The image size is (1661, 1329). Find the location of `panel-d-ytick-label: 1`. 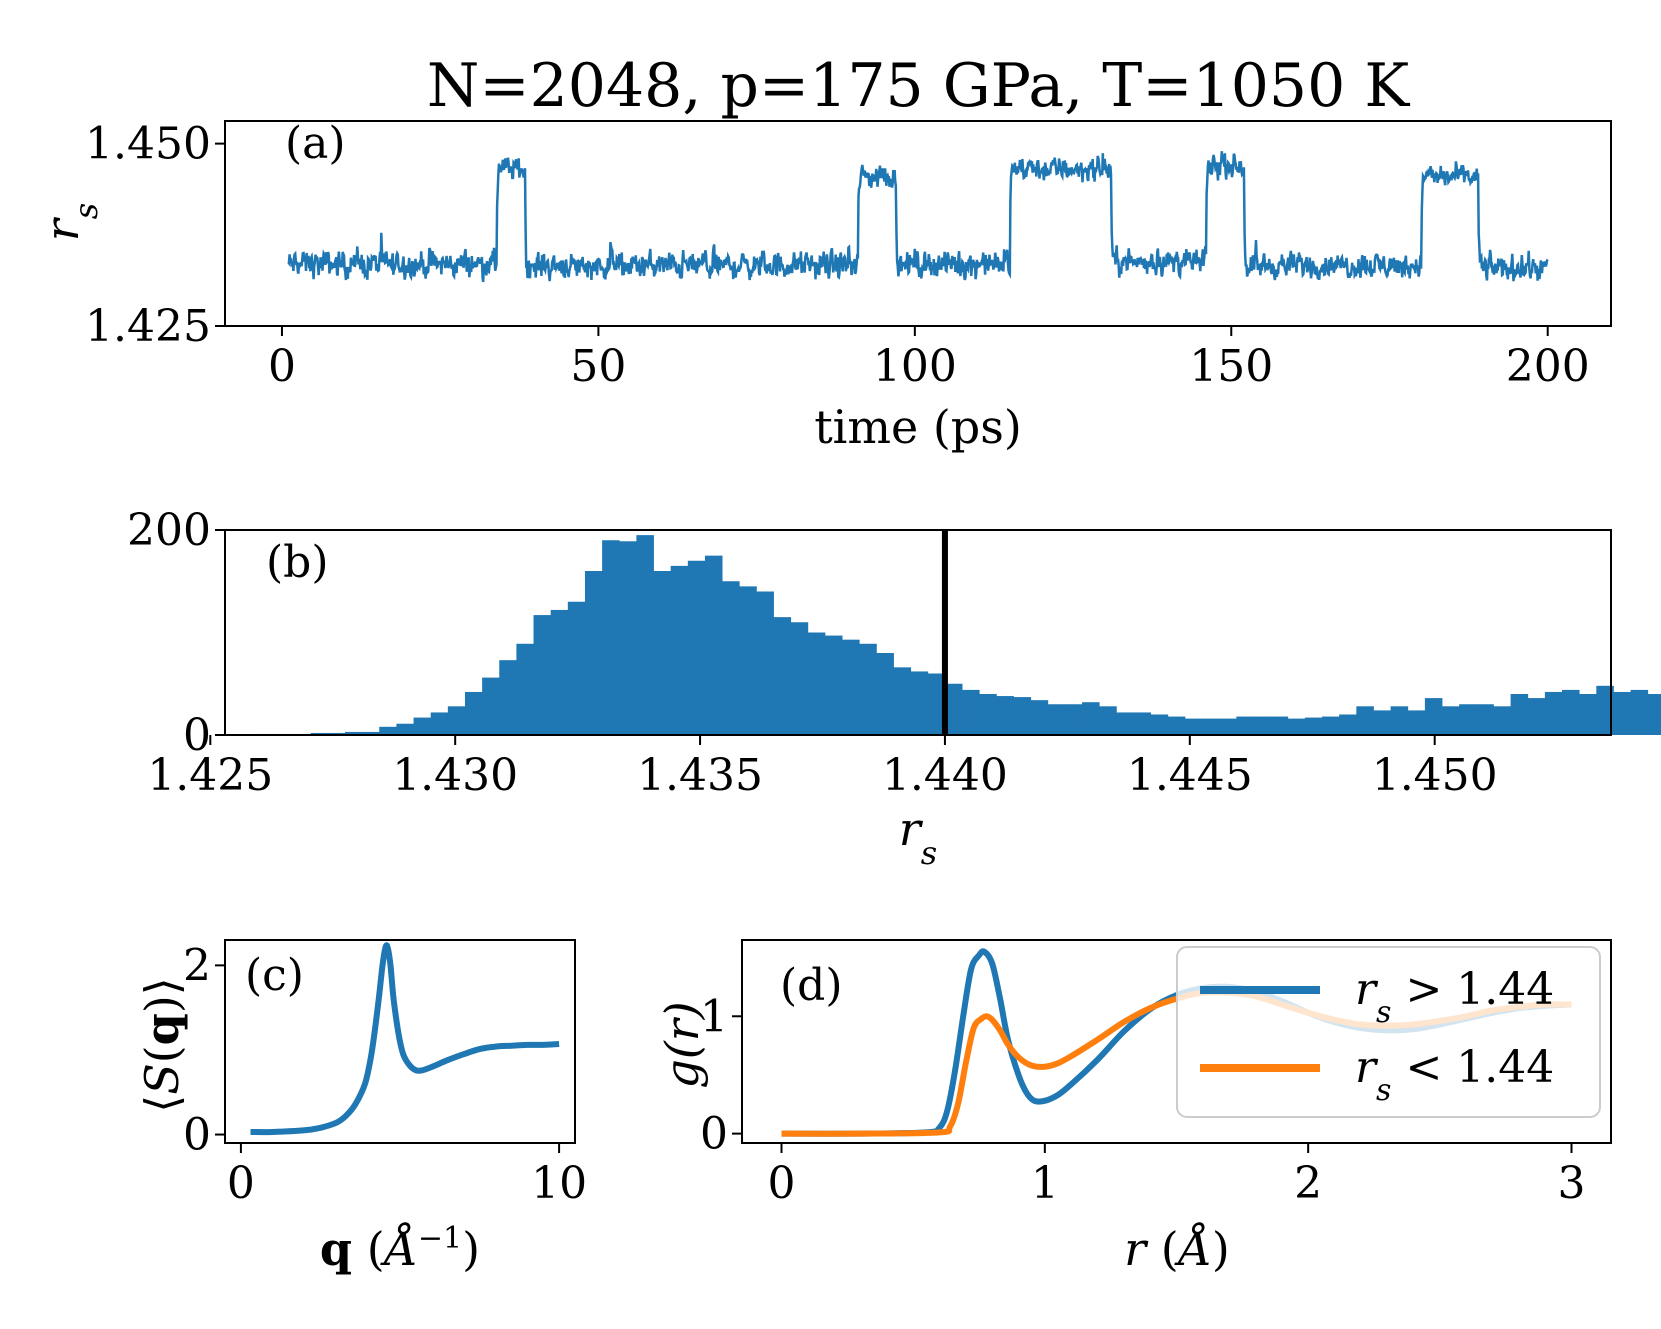

panel-d-ytick-label: 1 is located at coordinates (714, 1016).